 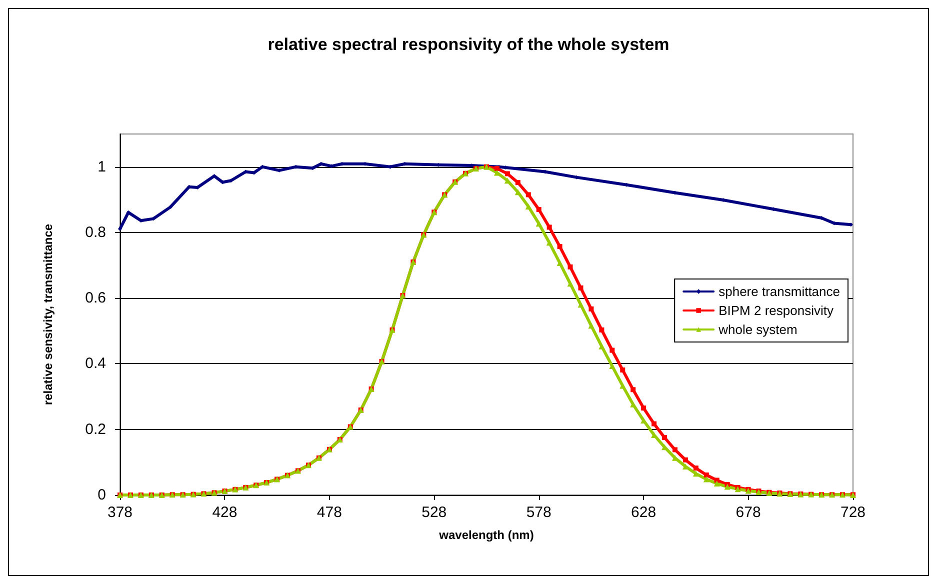 I want to click on legend-label: sphere transmittance, so click(x=779, y=291).